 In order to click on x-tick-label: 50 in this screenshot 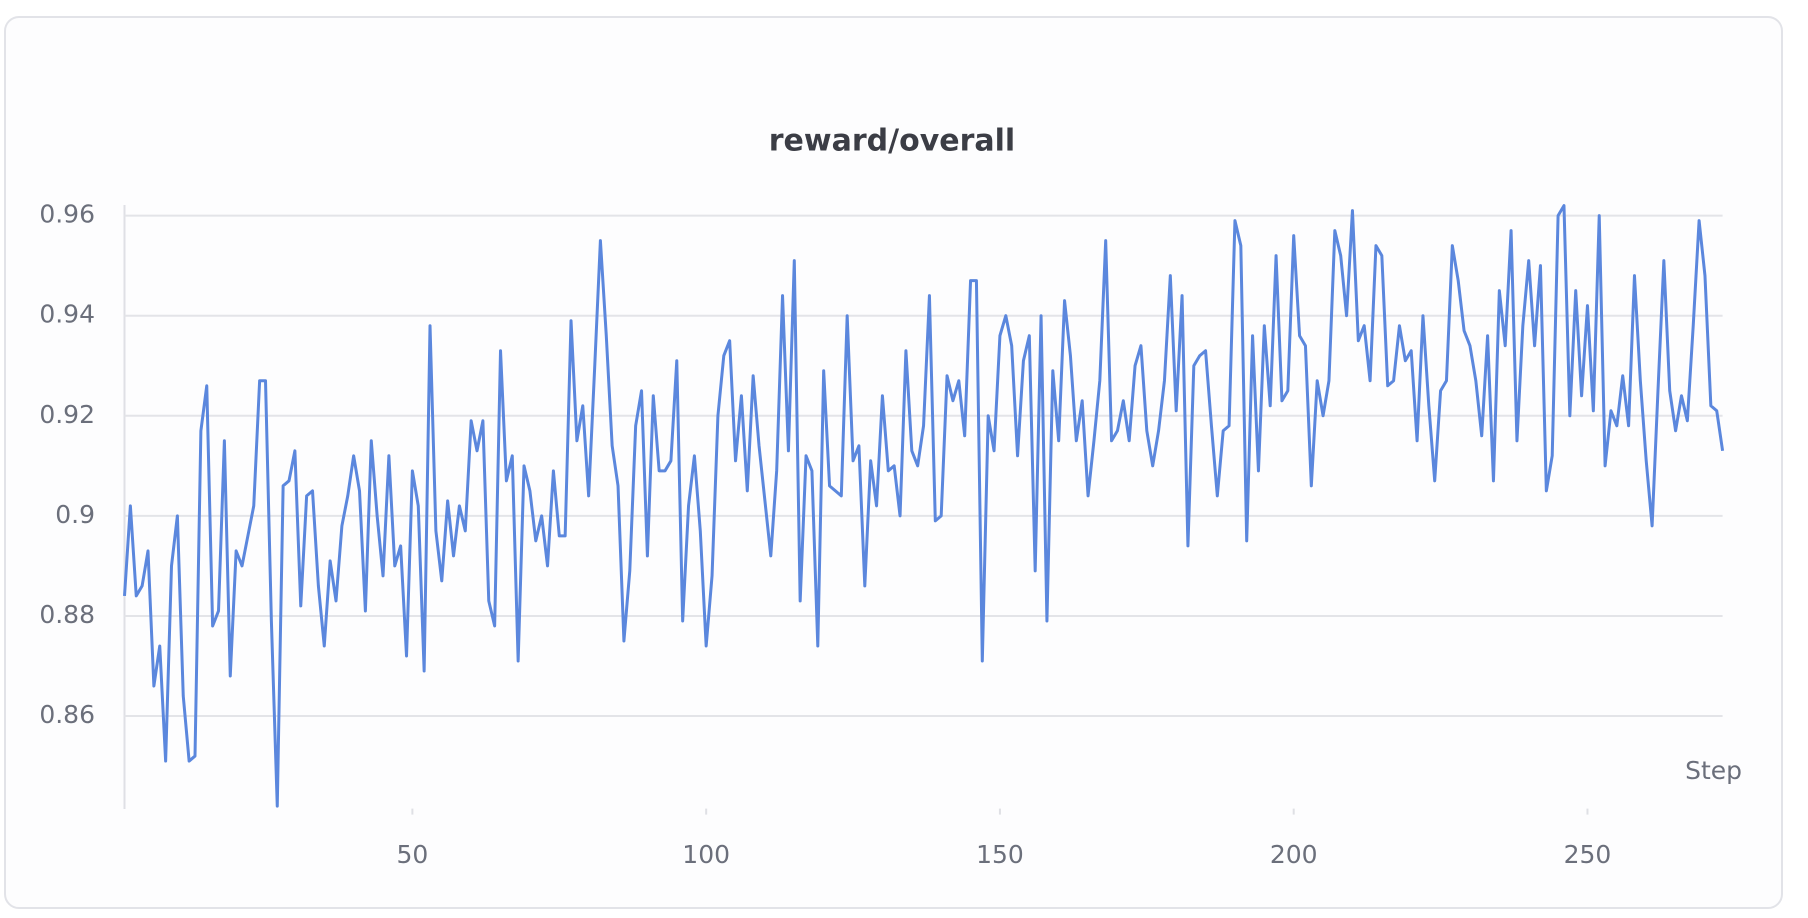, I will do `click(412, 854)`.